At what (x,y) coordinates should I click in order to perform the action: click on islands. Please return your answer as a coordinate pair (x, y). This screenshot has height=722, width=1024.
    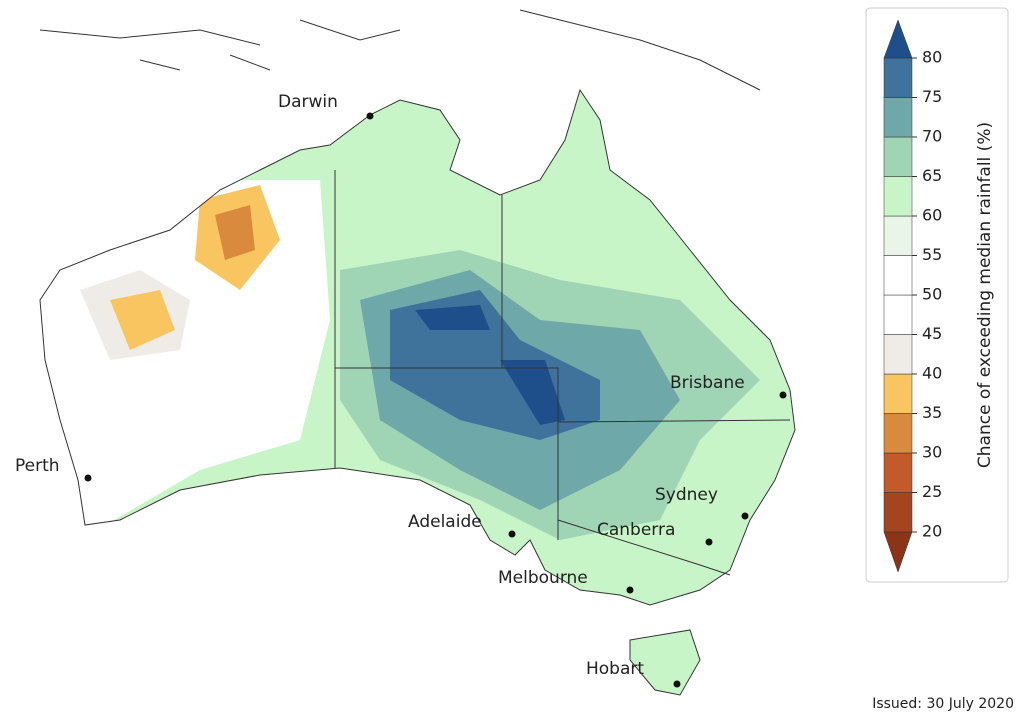
    Looking at the image, I should click on (400, 50).